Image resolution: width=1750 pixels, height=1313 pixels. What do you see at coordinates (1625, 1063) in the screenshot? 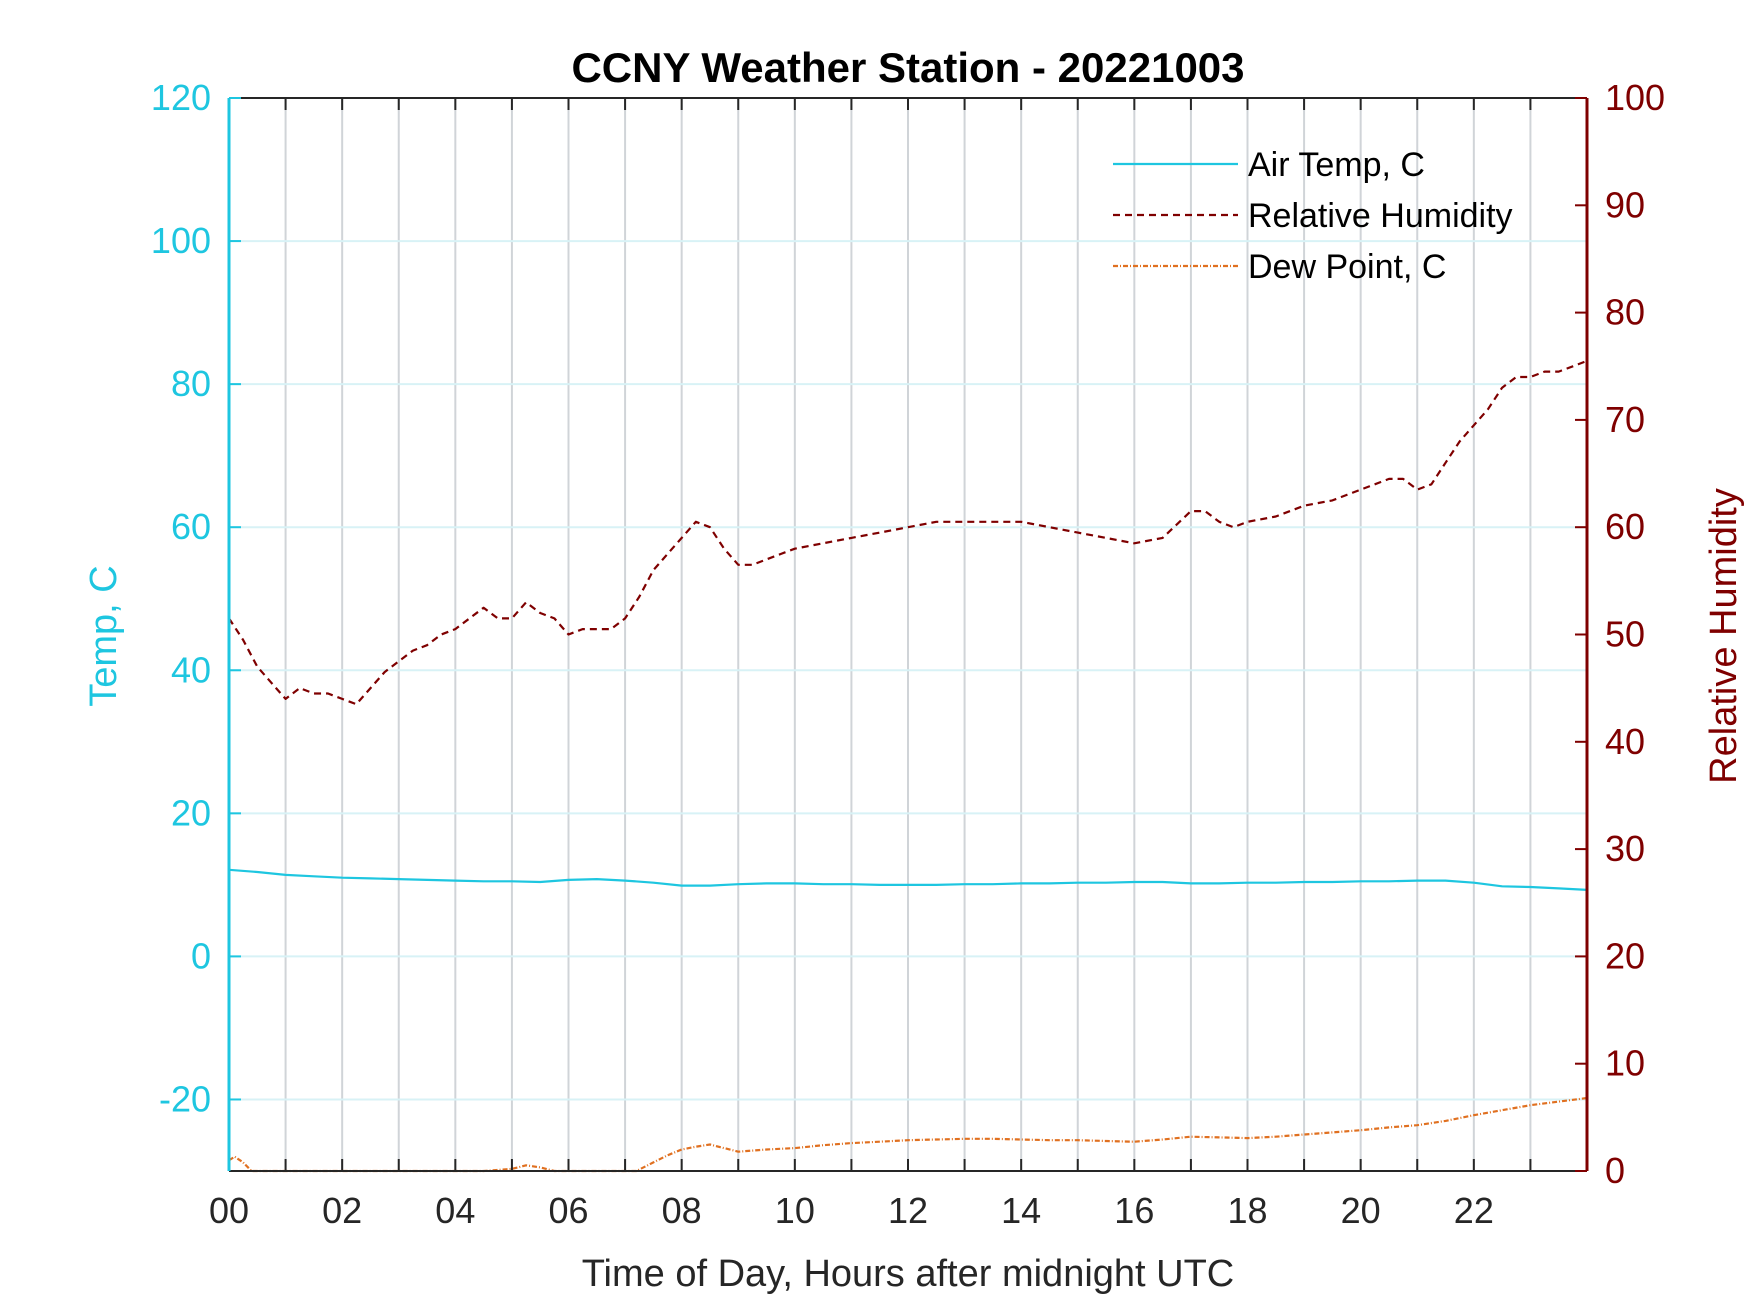
I see `y-right-tick-label: 10` at bounding box center [1625, 1063].